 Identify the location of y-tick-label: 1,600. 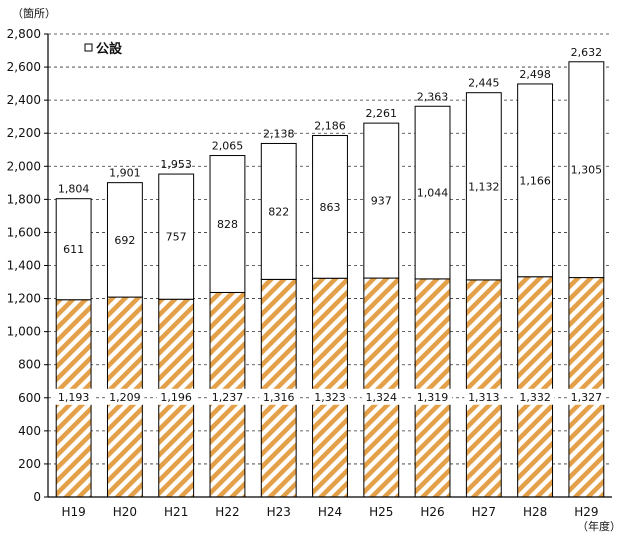
(24, 232).